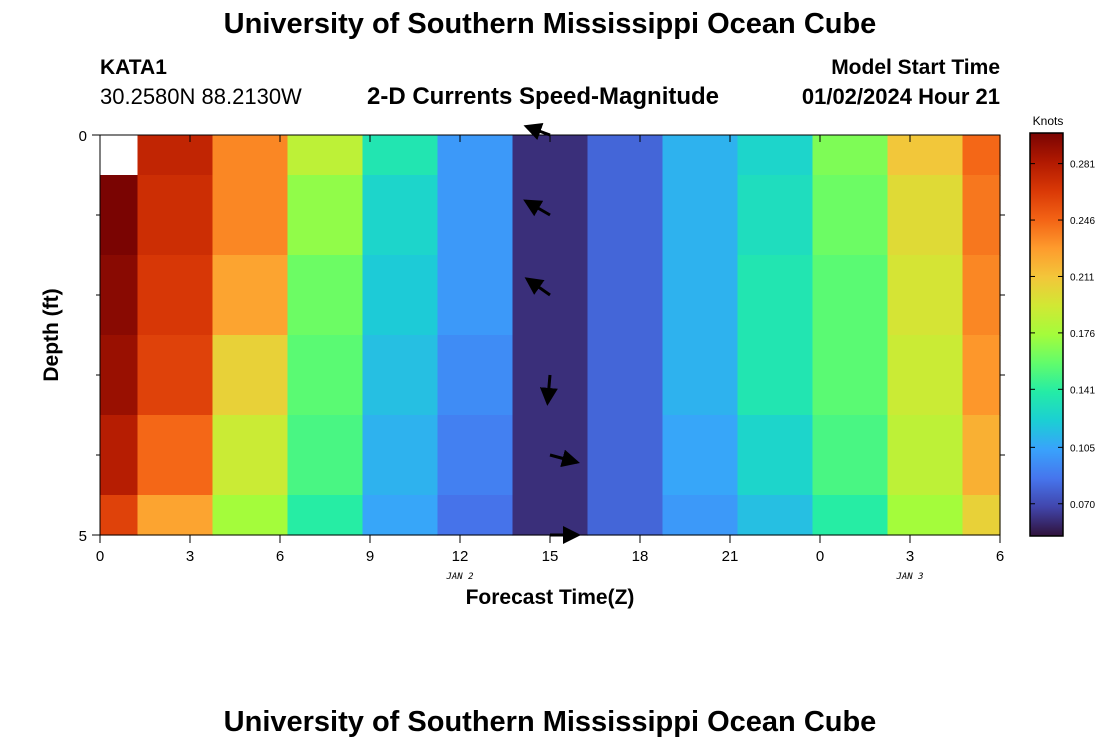  I want to click on x-axis-label: Forecast Time(Z), so click(550, 597).